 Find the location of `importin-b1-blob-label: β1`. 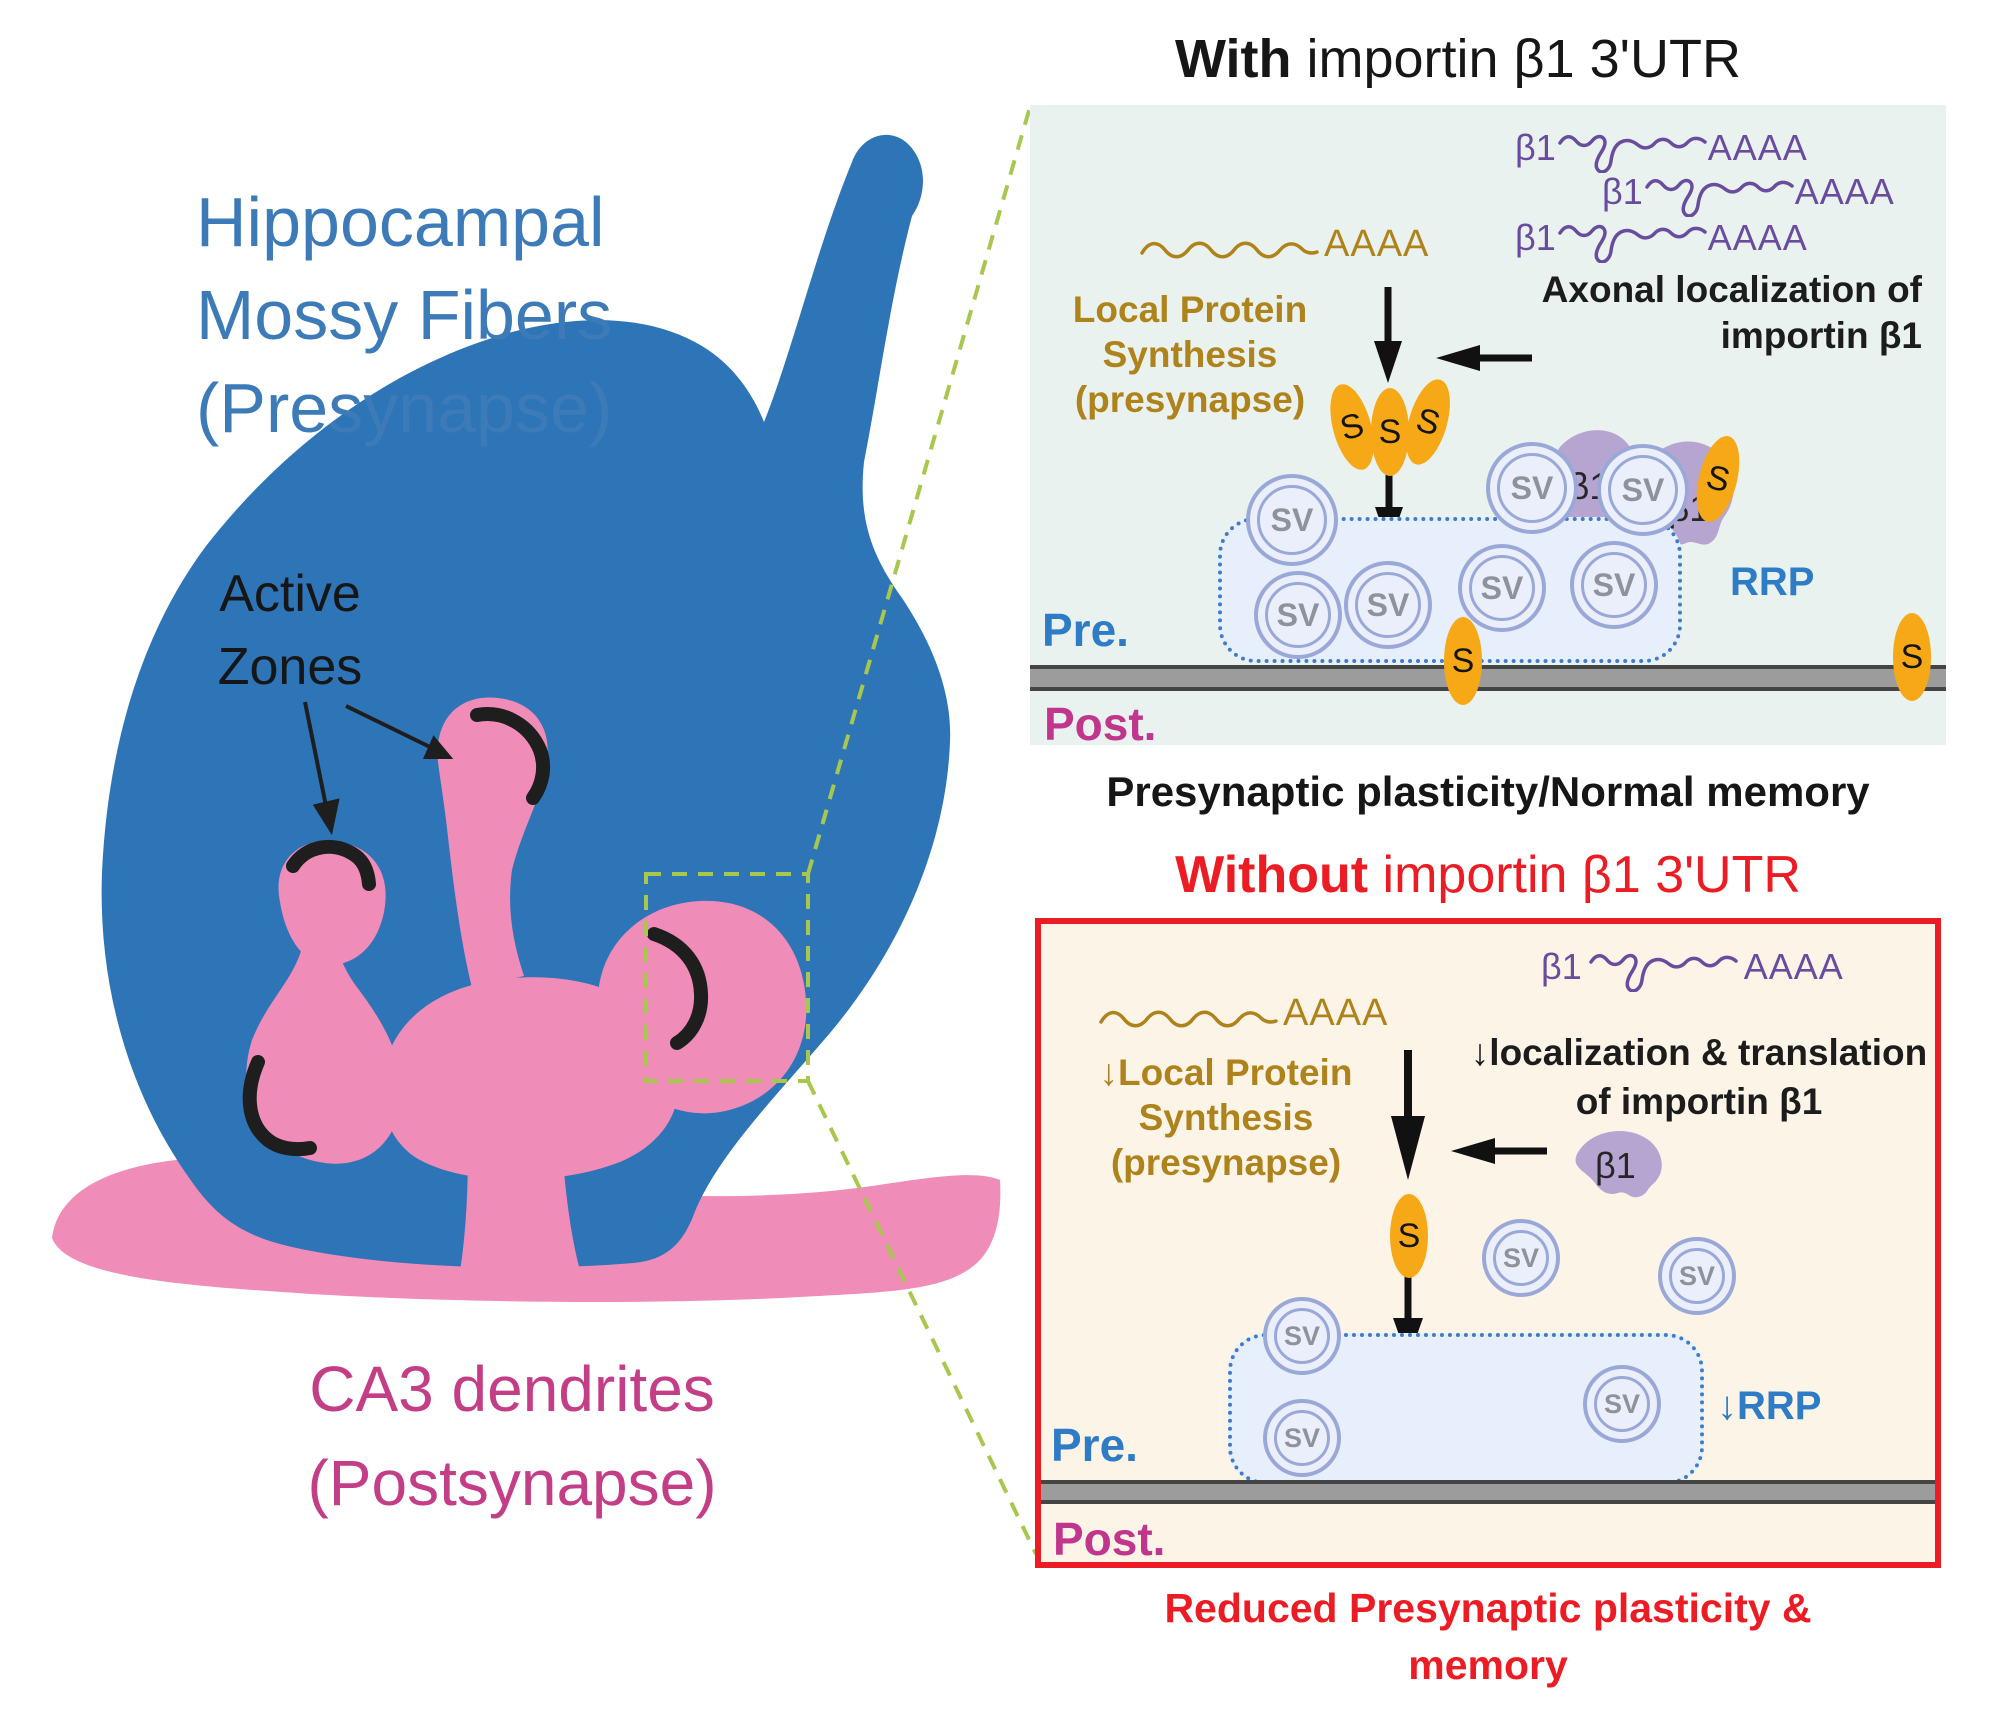

importin-b1-blob-label: β1 is located at coordinates (1615, 1165).